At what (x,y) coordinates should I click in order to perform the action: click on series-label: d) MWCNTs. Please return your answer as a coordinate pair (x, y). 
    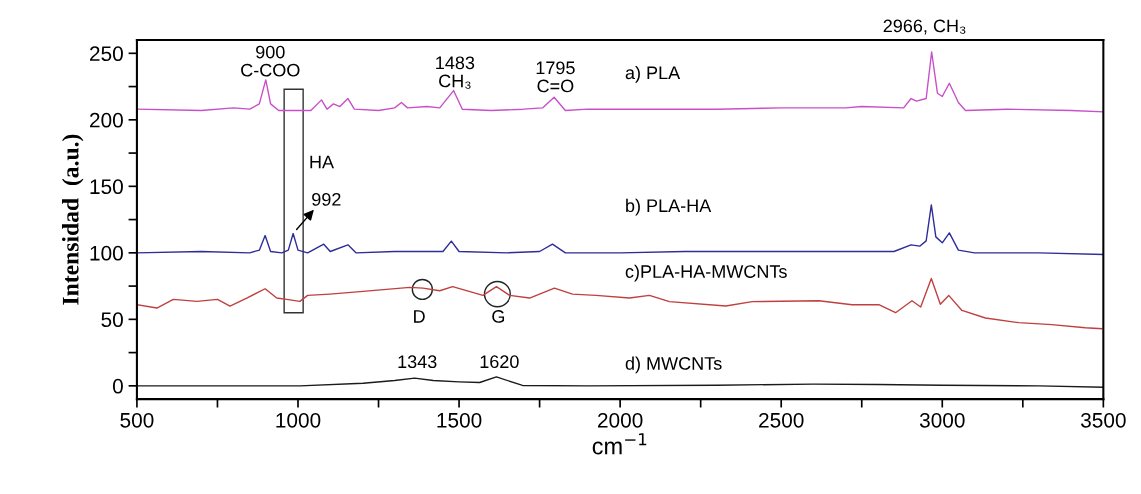
    Looking at the image, I should click on (673, 365).